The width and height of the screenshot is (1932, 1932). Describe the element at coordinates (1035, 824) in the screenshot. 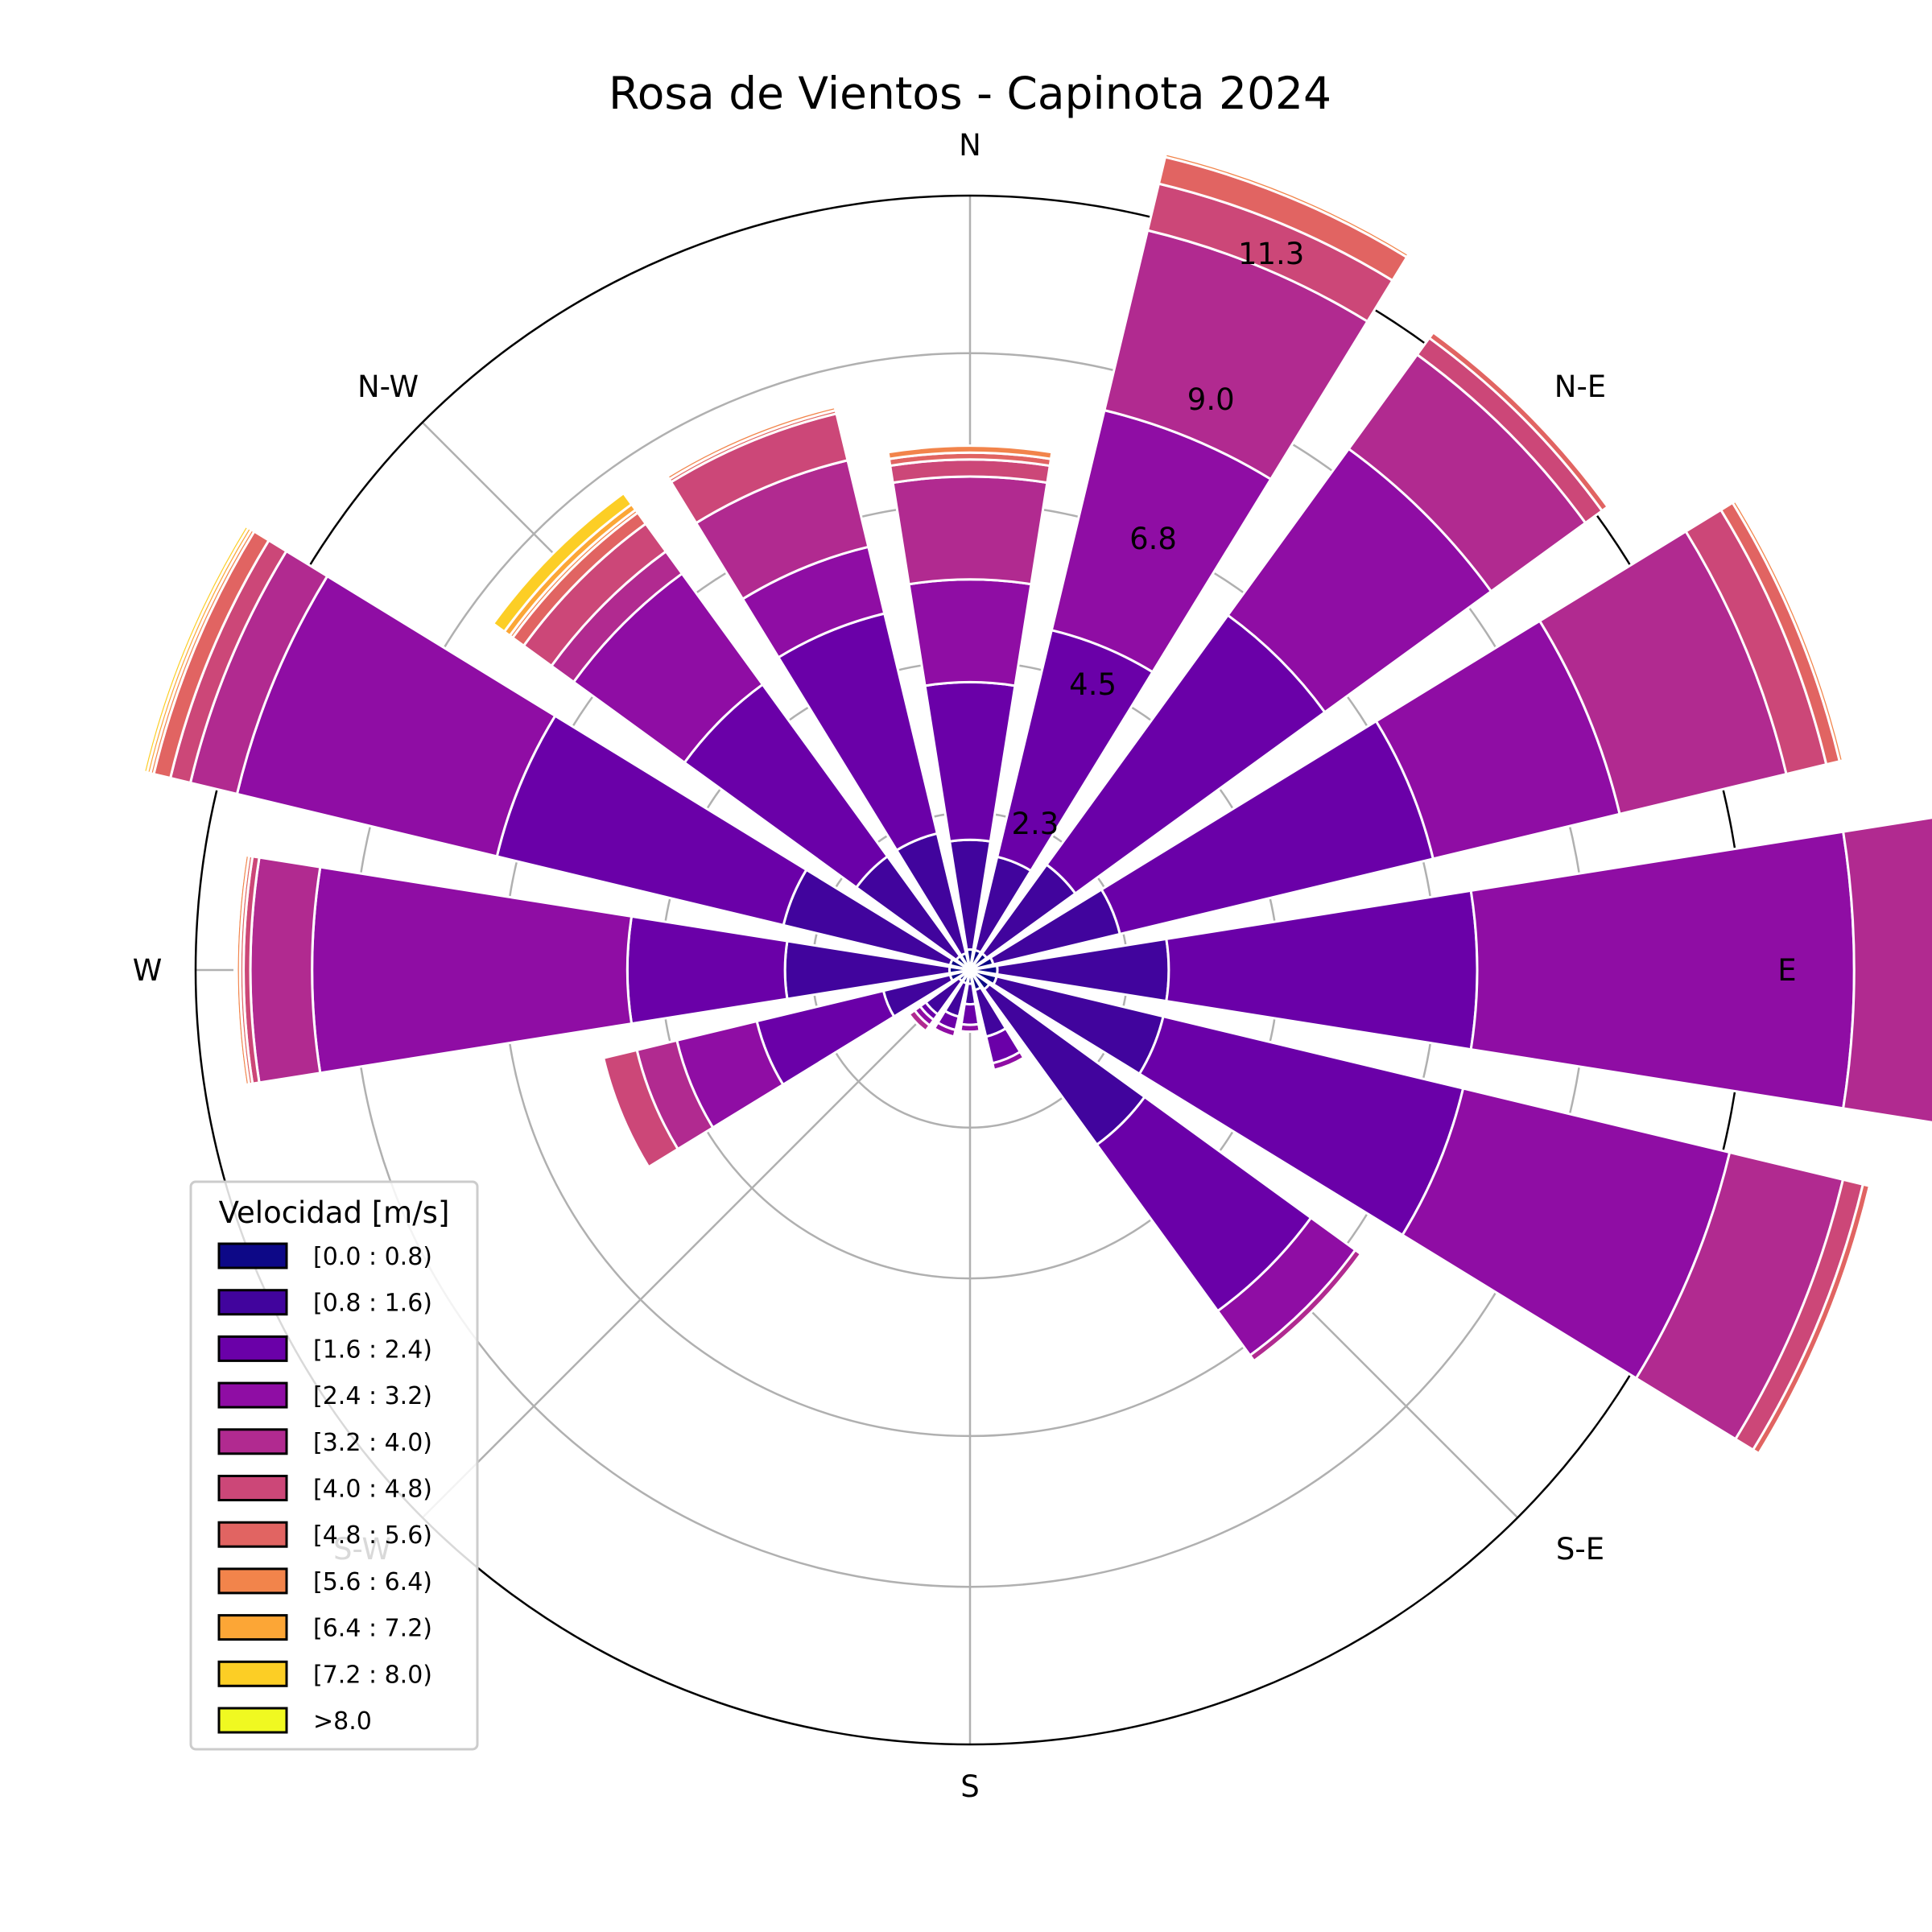

I see `radial-tick-label: 2.3` at that location.